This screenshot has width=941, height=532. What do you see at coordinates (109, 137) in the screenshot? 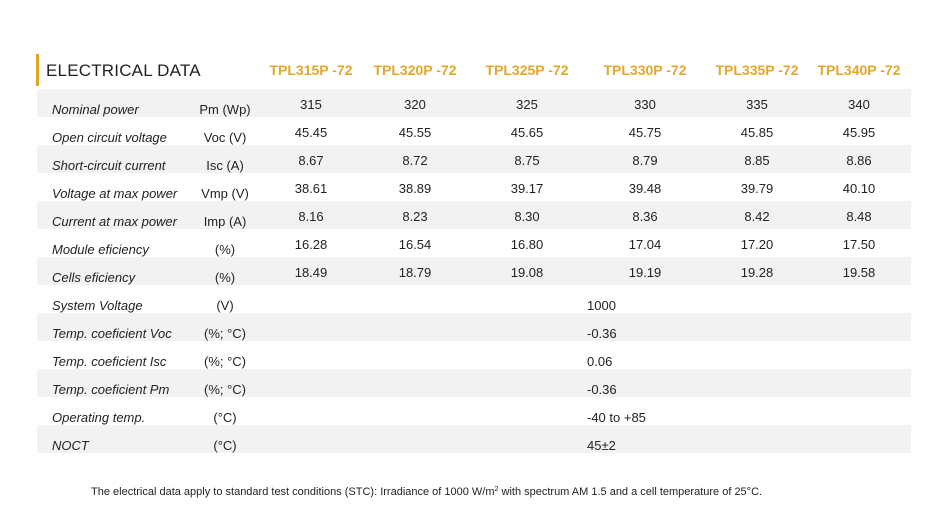
I see `row-label: Open circuit voltage` at bounding box center [109, 137].